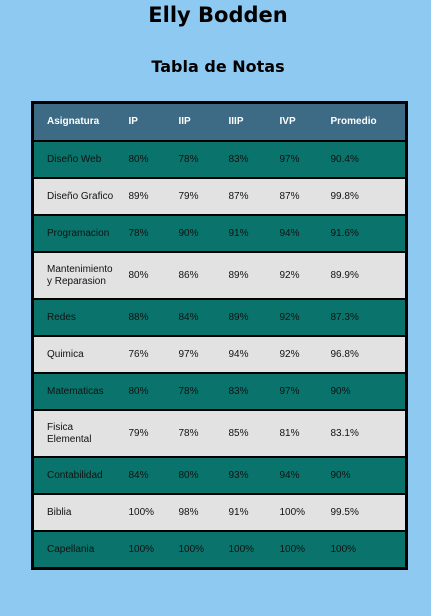  I want to click on subject-name: Diseño Grafico, so click(80, 196).